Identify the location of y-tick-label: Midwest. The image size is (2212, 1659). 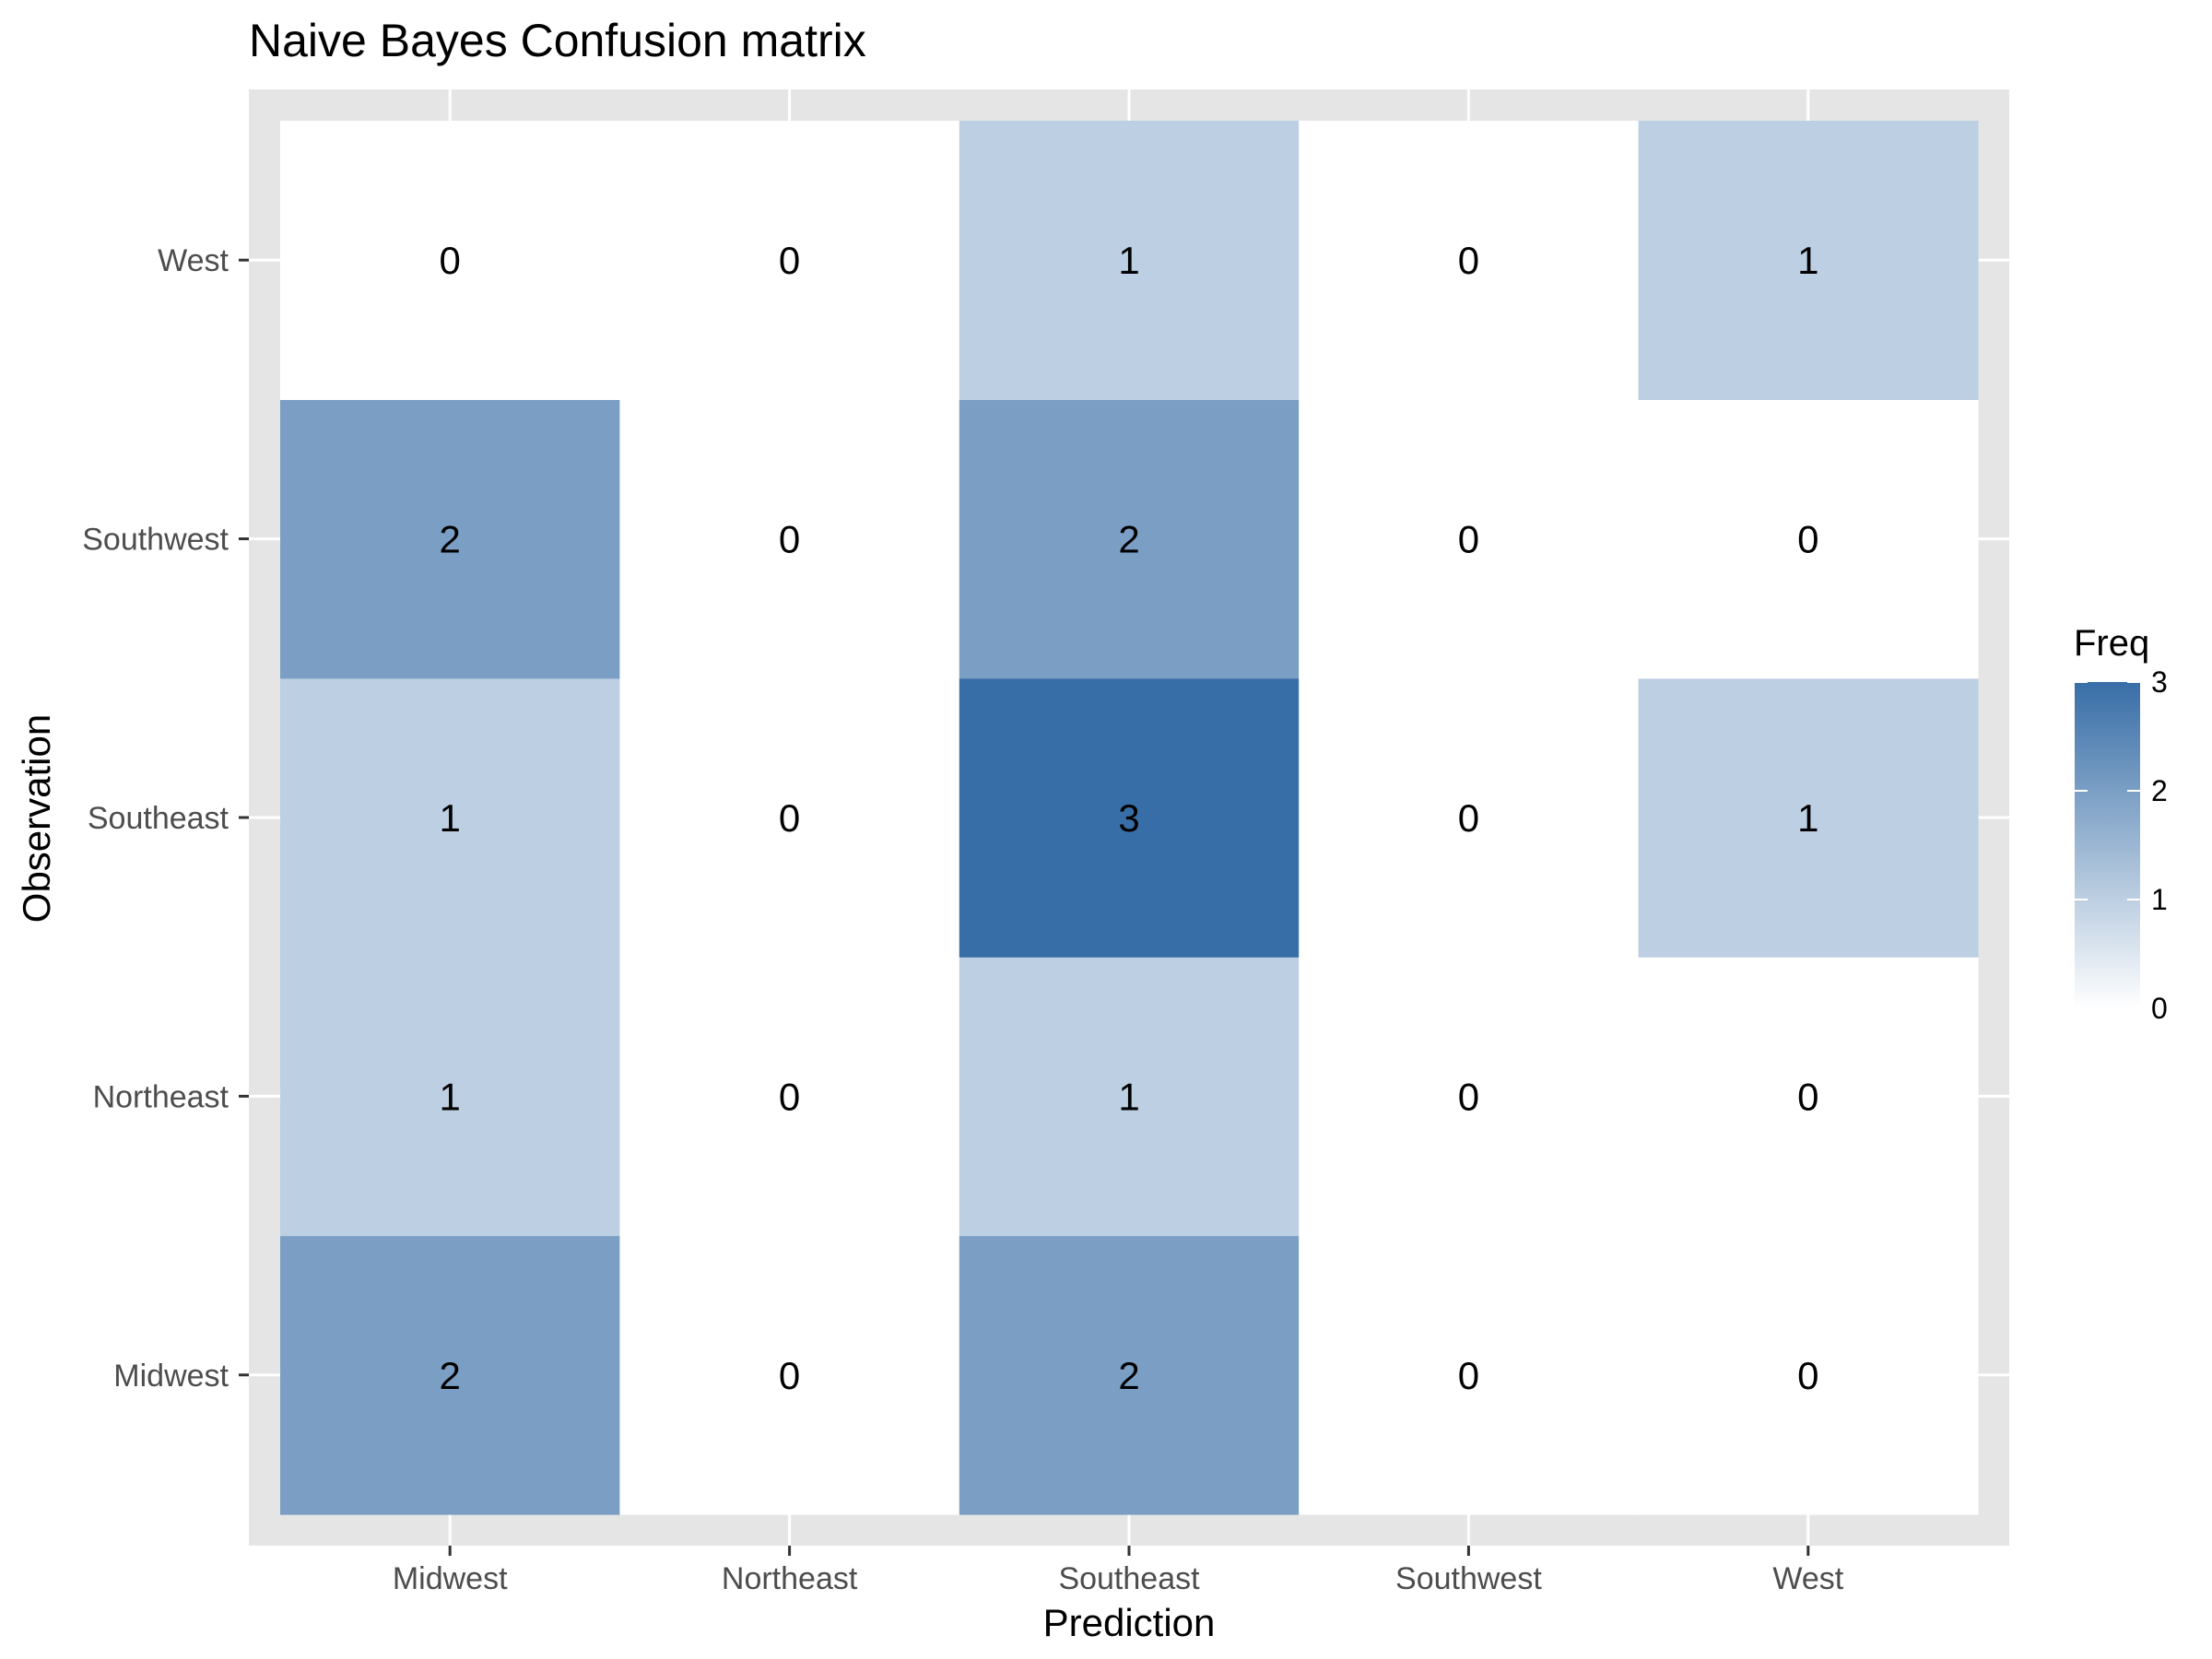
(171, 1376).